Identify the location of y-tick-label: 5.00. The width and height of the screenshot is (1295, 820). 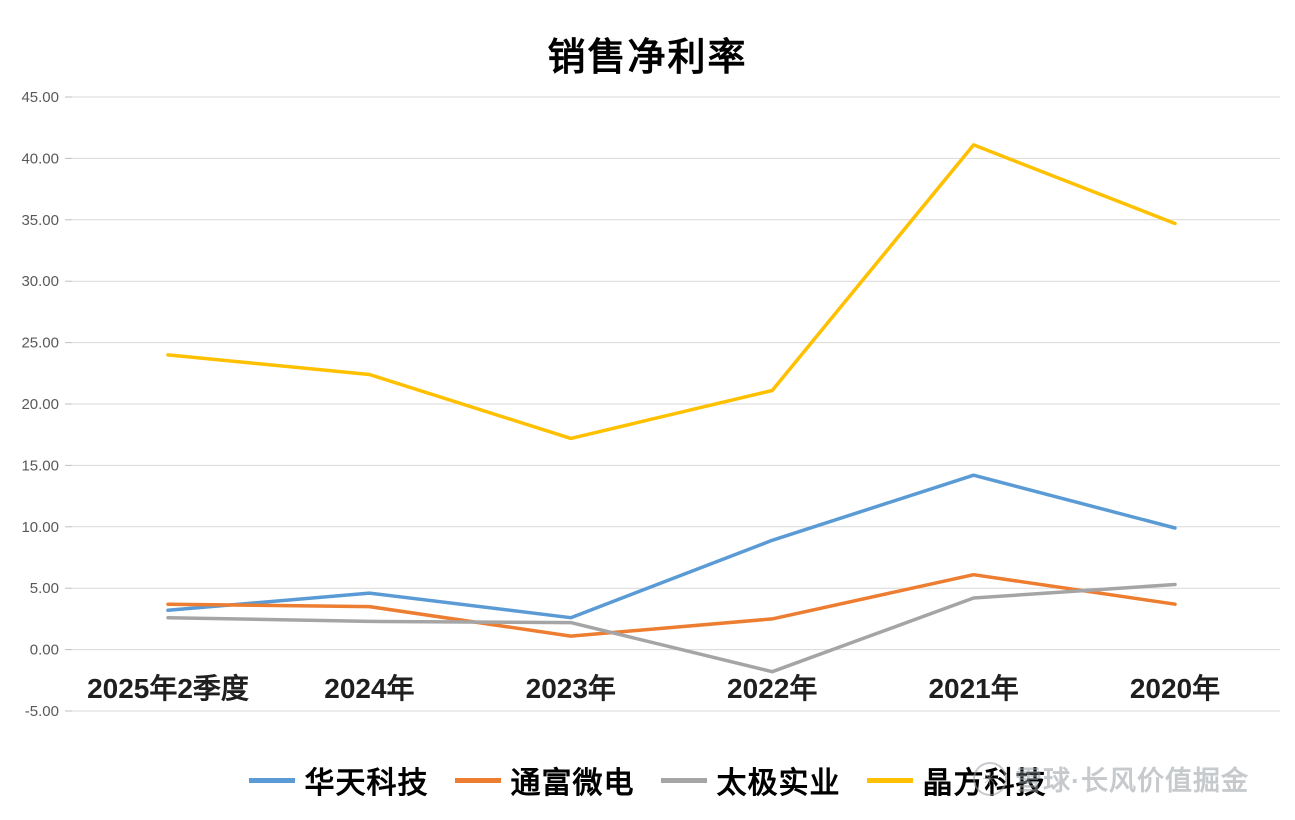
(44, 588).